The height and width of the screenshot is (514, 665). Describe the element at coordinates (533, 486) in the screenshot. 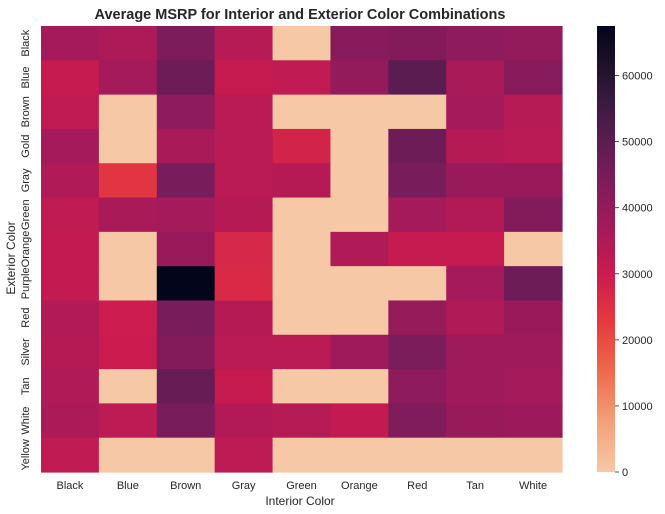

I see `x-tick-label: White` at that location.